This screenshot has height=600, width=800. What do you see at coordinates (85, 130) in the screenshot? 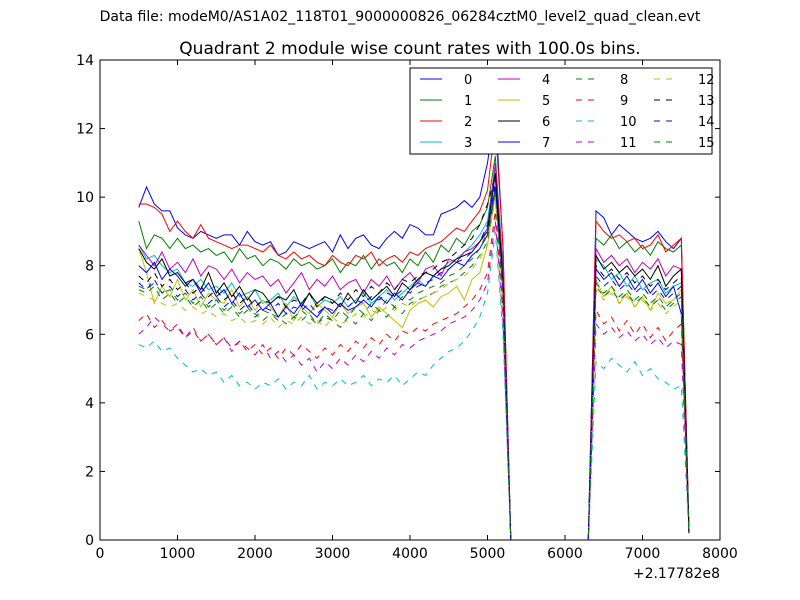
I see `y-tick-label: 12` at bounding box center [85, 130].